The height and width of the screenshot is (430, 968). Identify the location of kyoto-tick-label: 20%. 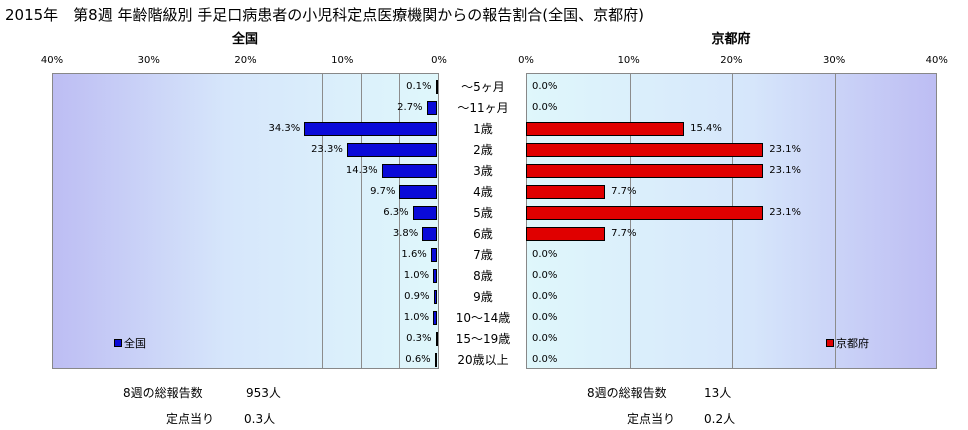
(731, 60).